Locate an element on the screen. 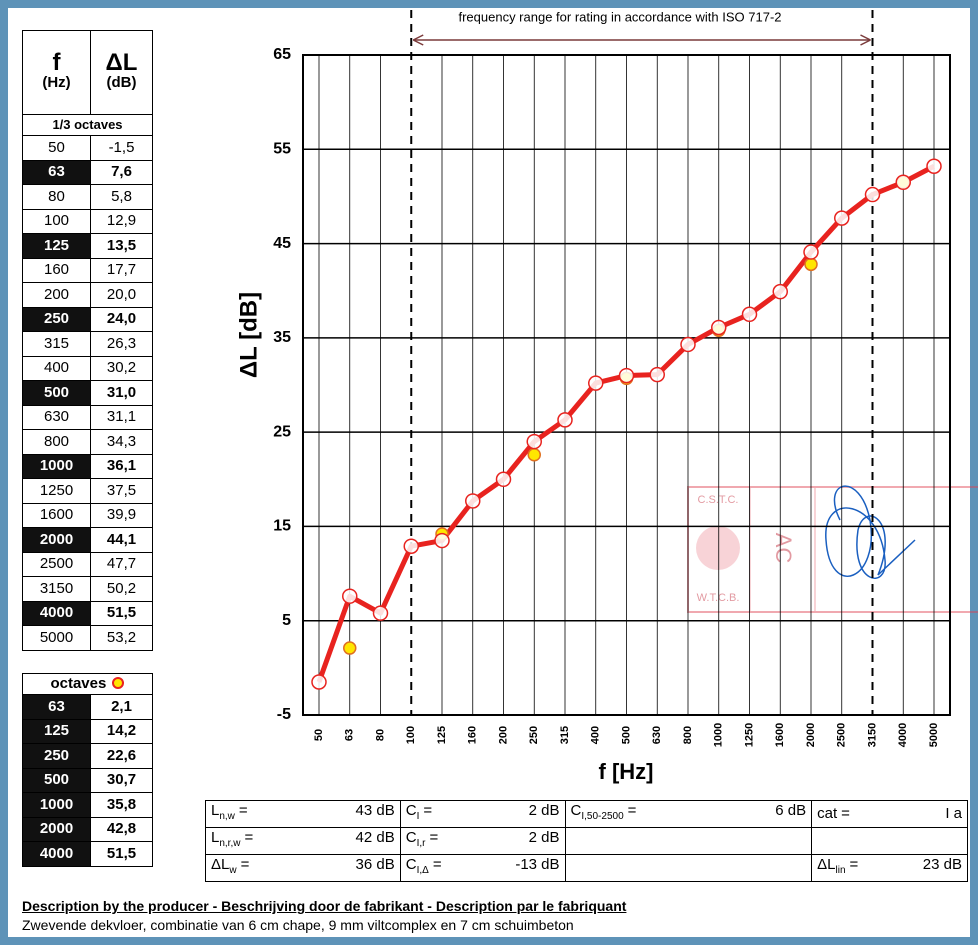 This screenshot has width=978, height=945. table-row: 1600 39,9 is located at coordinates (87, 515).